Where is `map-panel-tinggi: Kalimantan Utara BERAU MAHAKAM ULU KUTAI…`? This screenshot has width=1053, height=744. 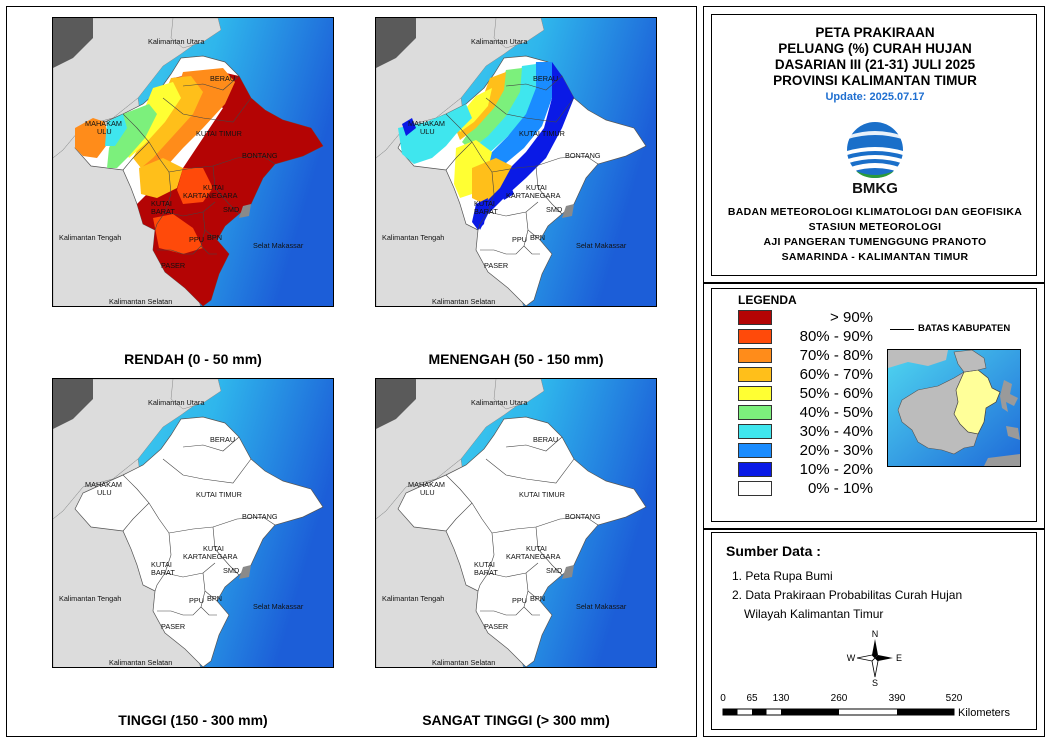
map-panel-tinggi: Kalimantan Utara BERAU MAHAKAM ULU KUTAI… is located at coordinates (193, 523).